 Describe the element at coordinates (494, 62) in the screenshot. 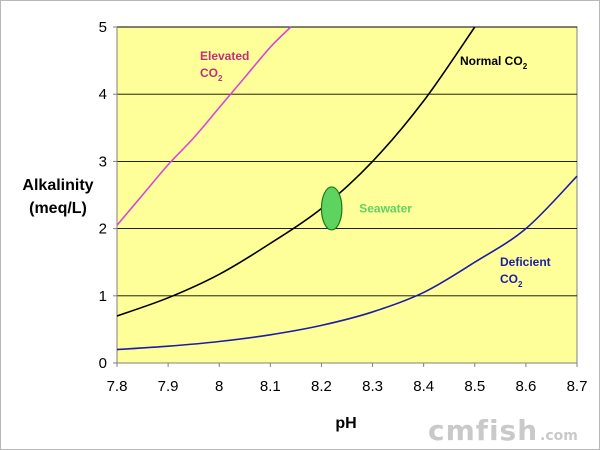

I see `series-label-normal: Normal CO2` at that location.